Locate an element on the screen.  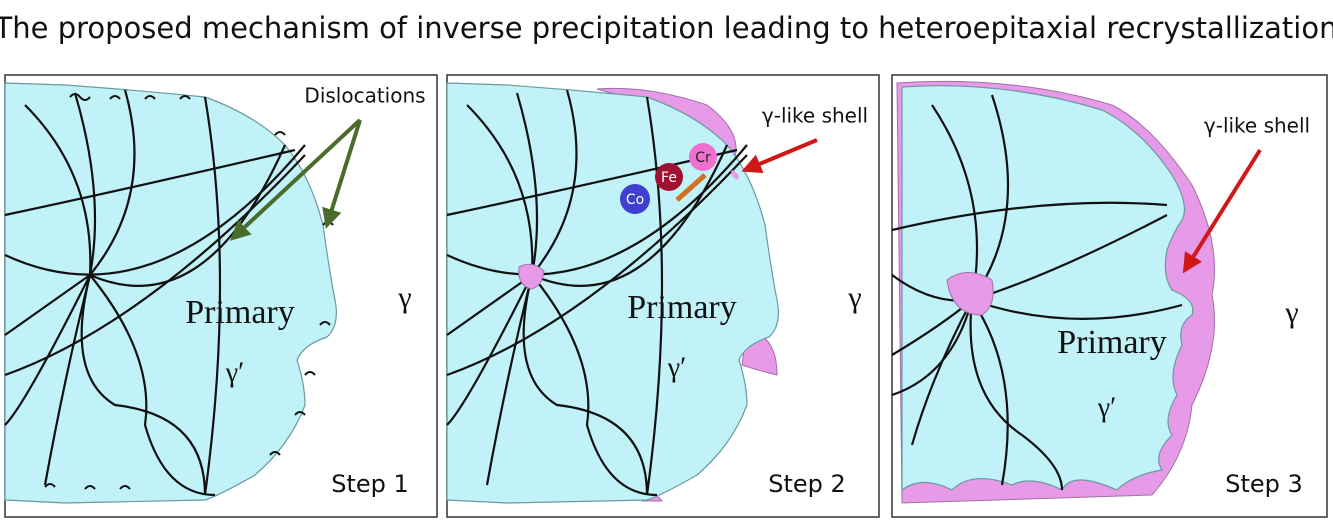
step-label: Step 3 is located at coordinates (1264, 484).